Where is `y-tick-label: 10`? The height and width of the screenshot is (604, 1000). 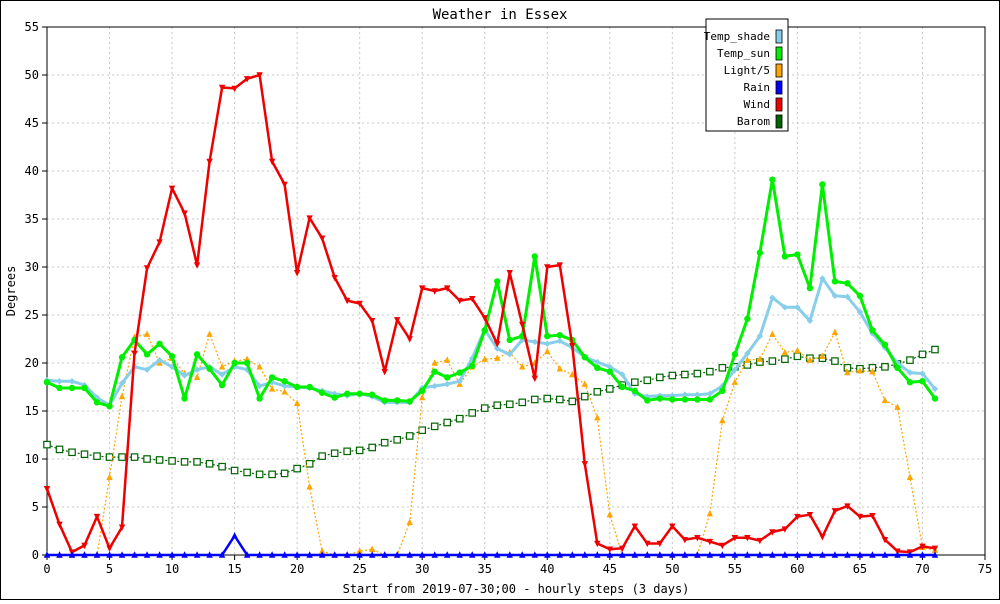 y-tick-label: 10 is located at coordinates (32, 459).